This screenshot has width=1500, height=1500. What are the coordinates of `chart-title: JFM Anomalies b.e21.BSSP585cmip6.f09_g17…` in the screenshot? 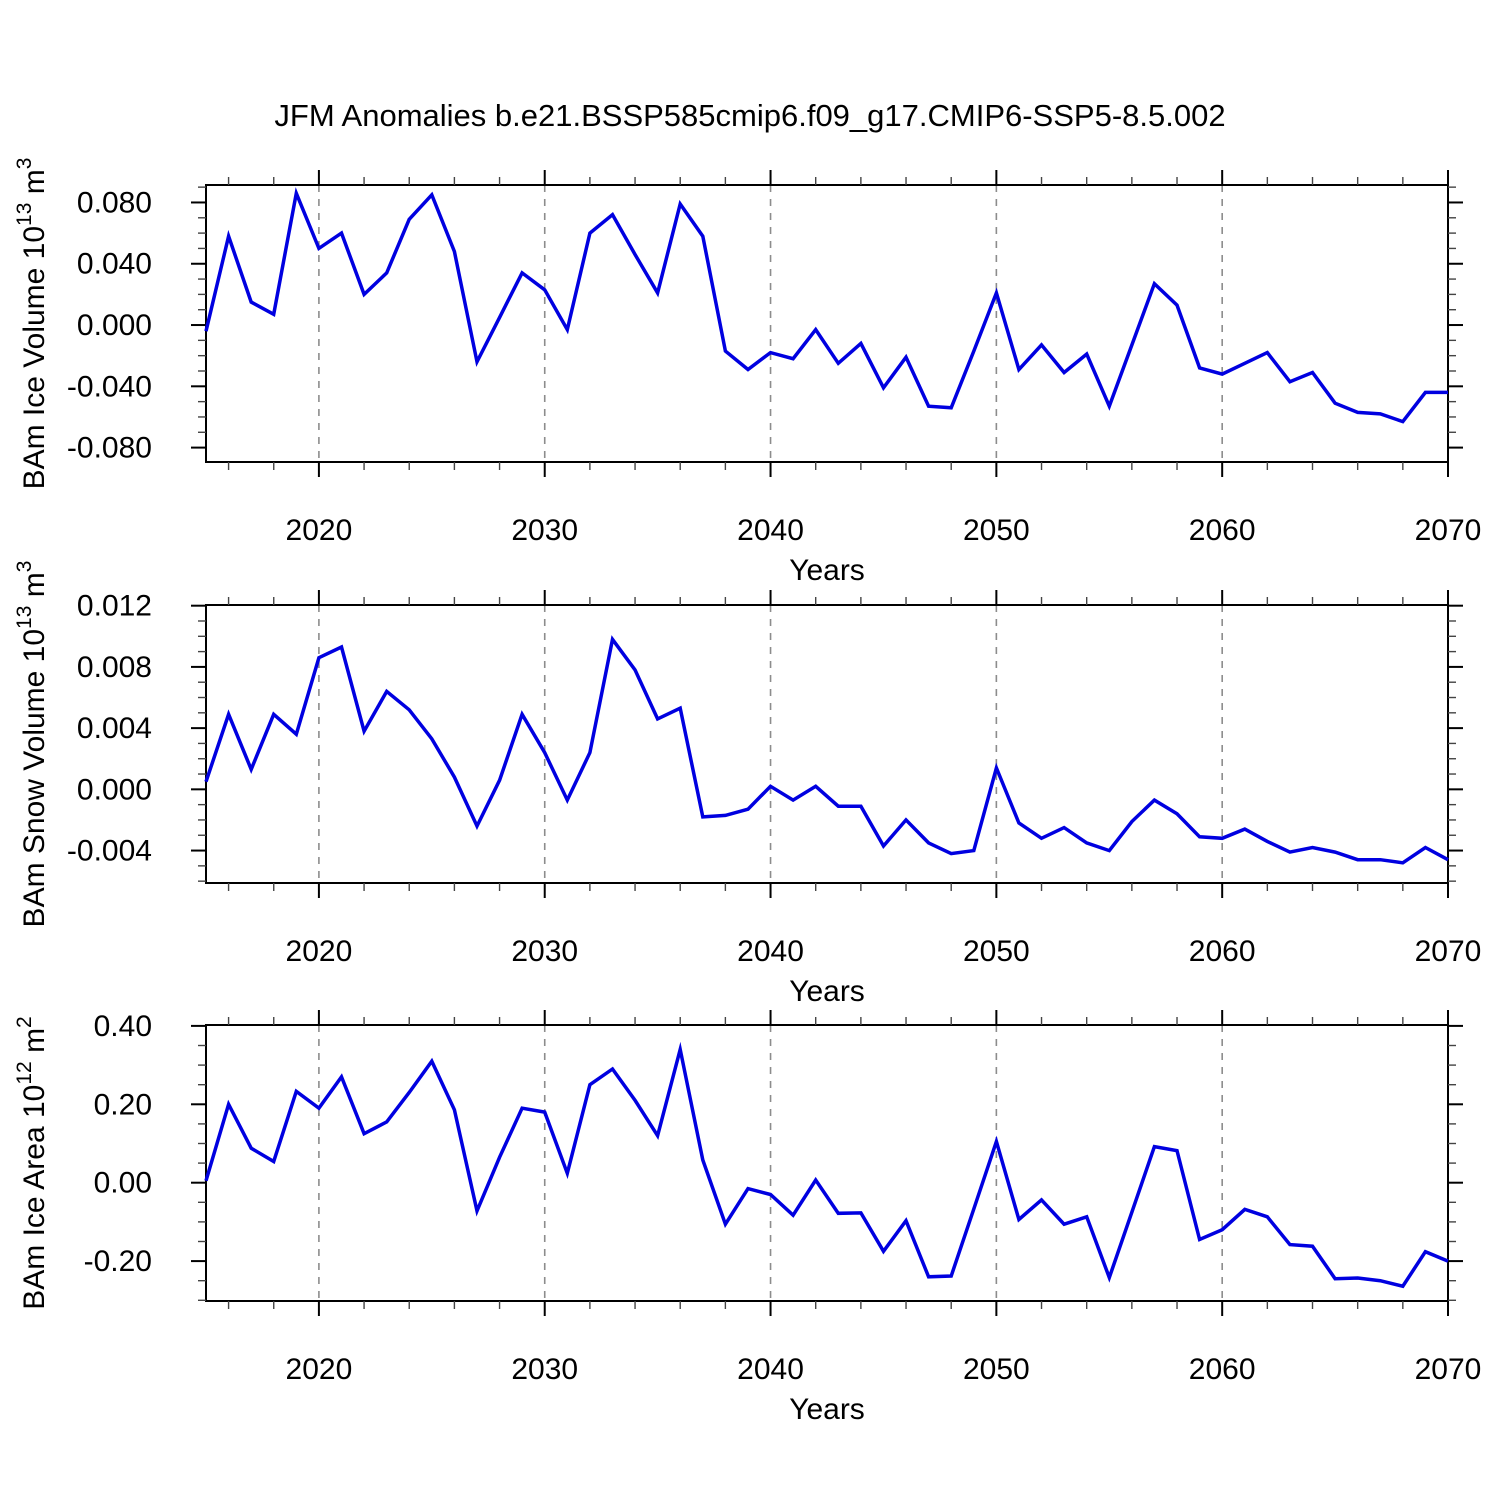 It's located at (750, 115).